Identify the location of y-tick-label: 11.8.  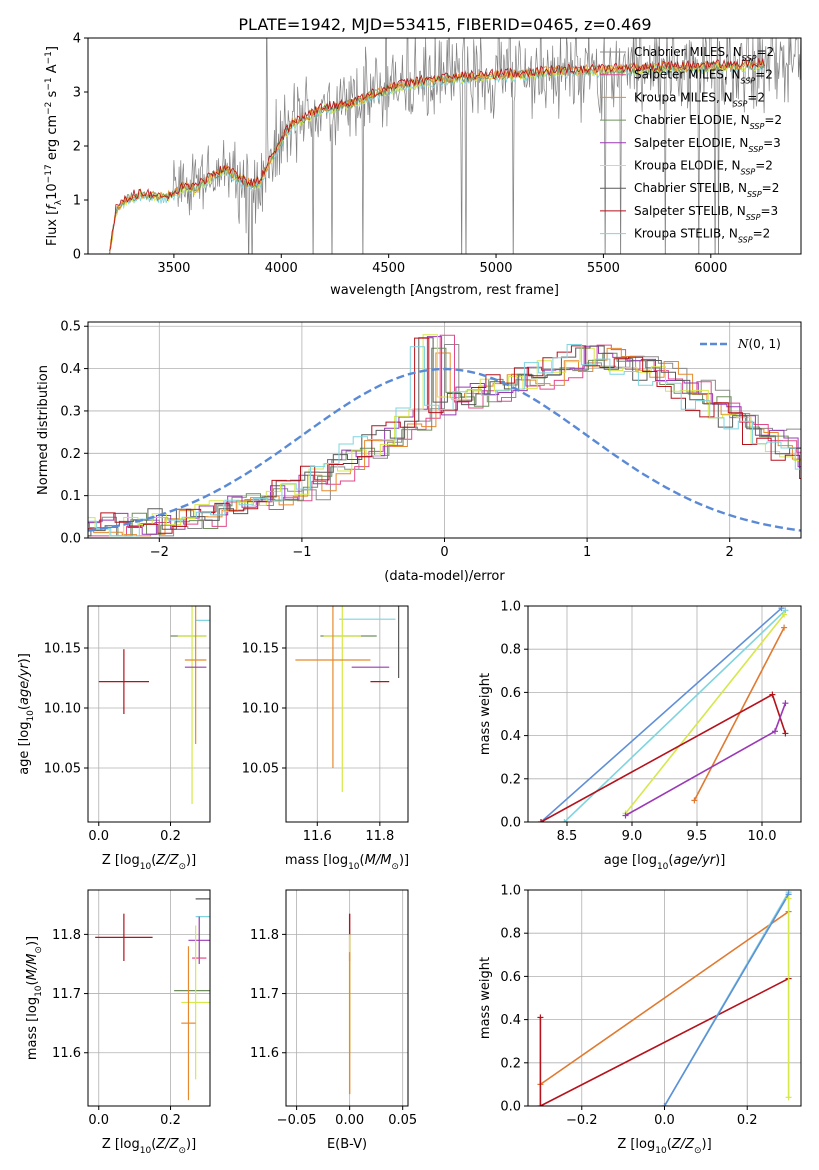
(66, 935).